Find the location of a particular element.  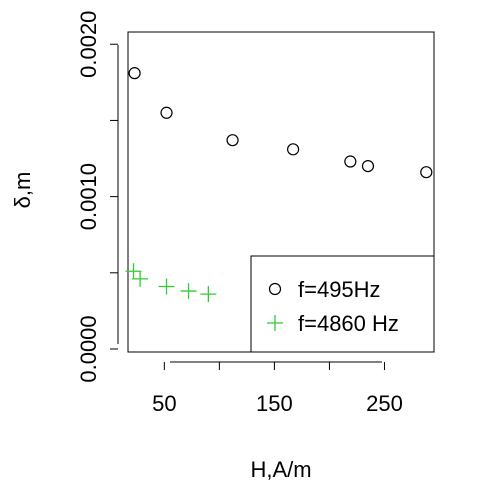

y-axis: 0.0000 0.0010 0.0020 is located at coordinates (97, 197).